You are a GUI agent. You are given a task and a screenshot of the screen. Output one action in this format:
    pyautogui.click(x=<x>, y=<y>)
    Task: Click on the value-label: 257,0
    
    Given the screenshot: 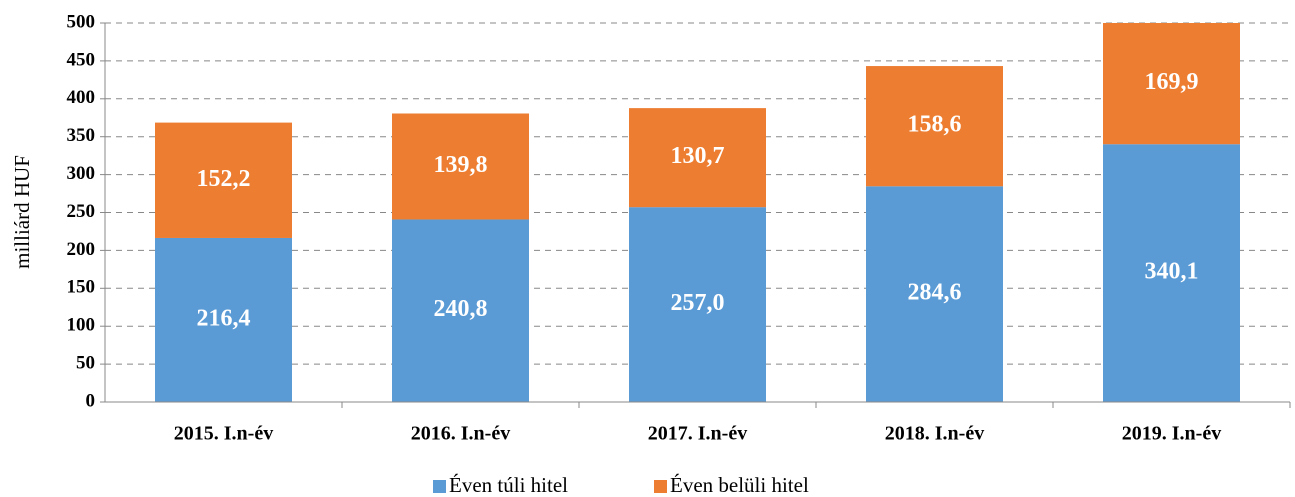 What is the action you would take?
    pyautogui.click(x=698, y=303)
    